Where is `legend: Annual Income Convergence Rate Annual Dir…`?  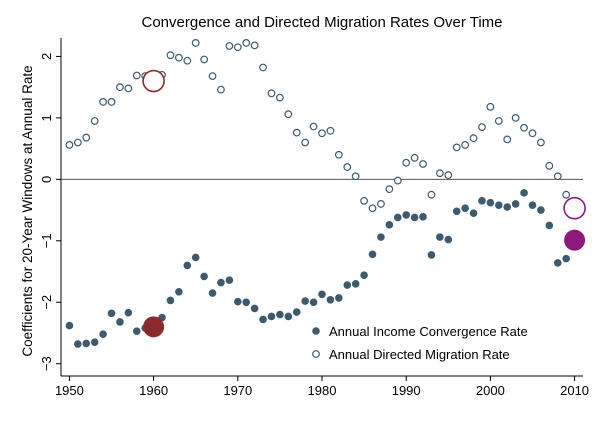 legend: Annual Income Convergence Rate Annual Dir… is located at coordinates (420, 343).